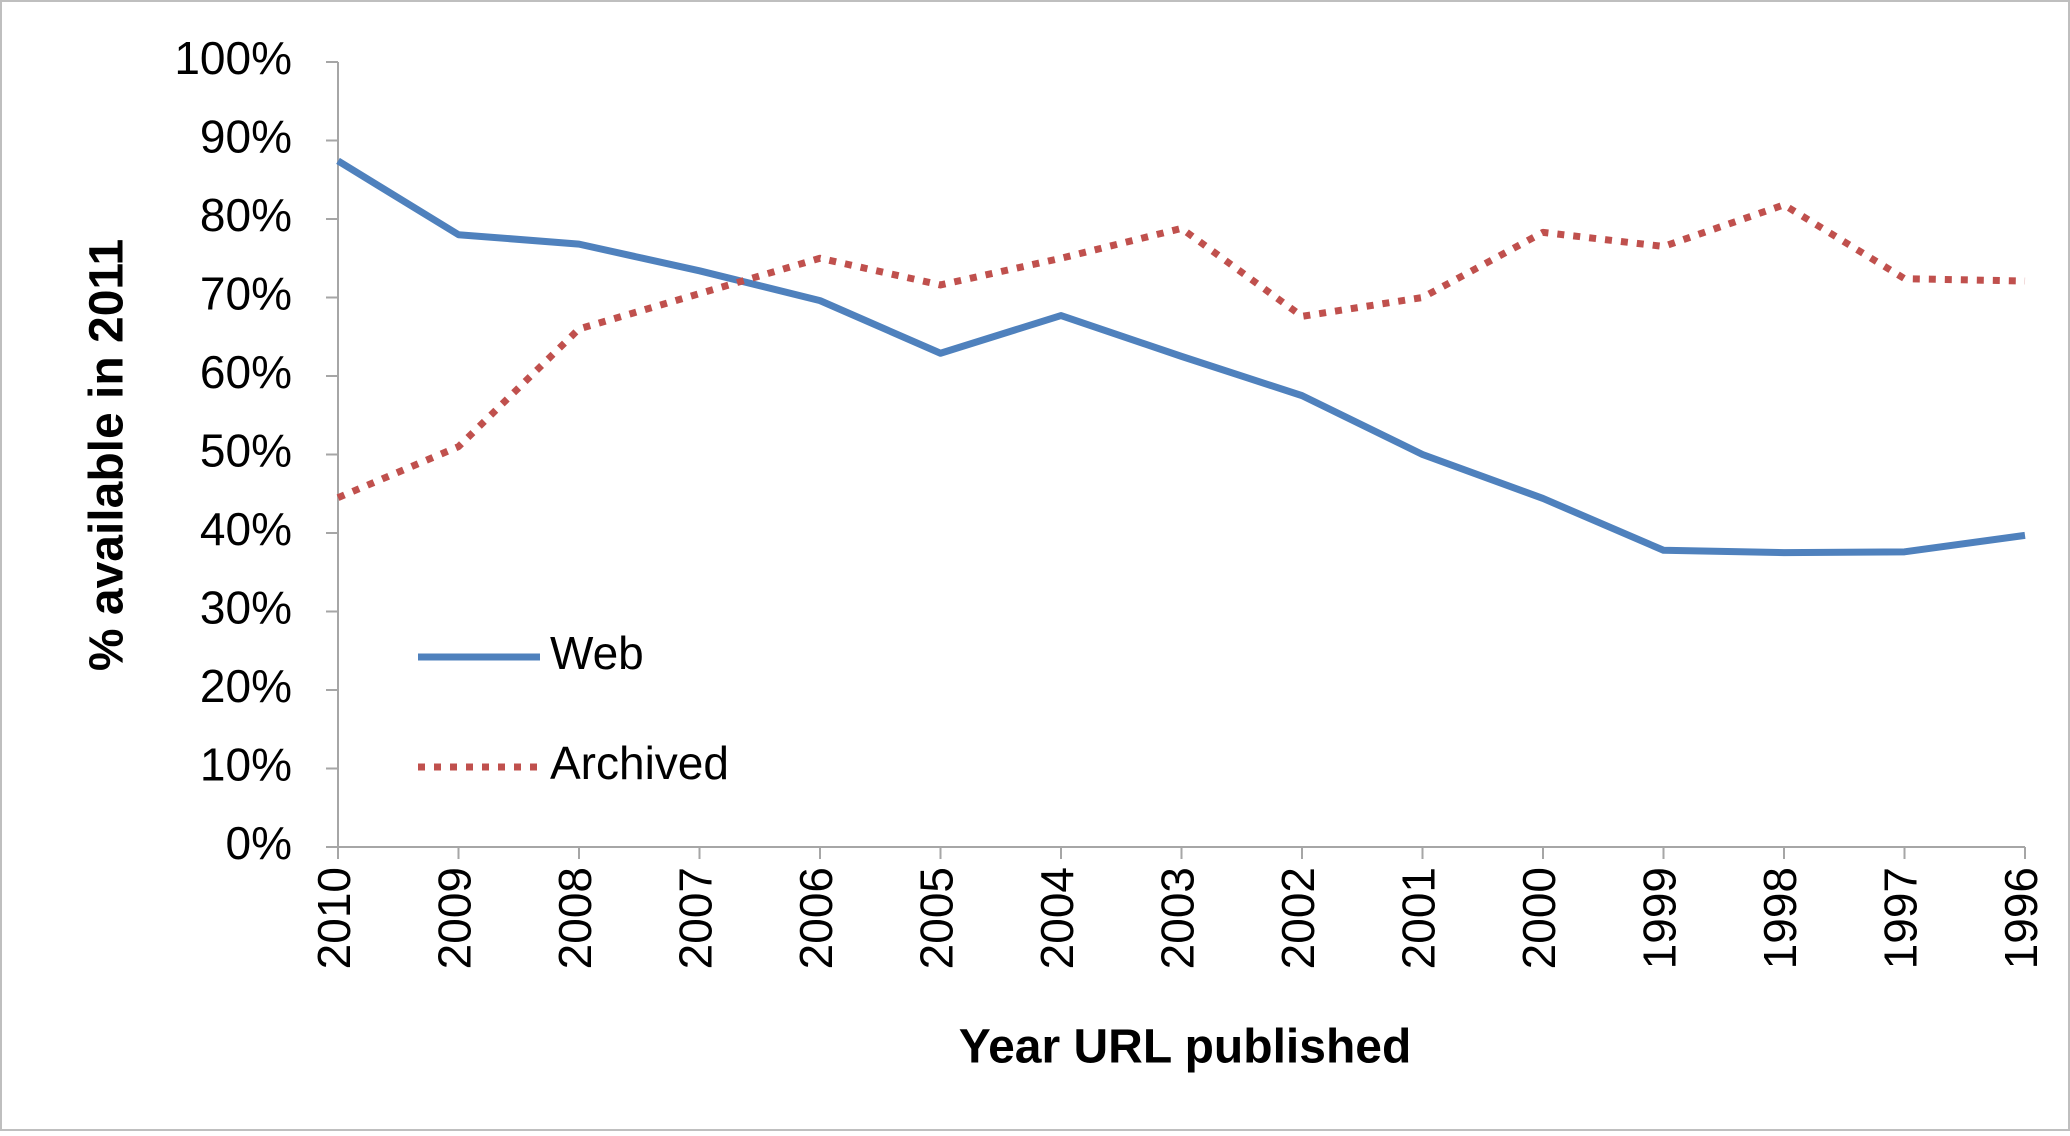  What do you see at coordinates (246, 215) in the screenshot?
I see `y-tick-label: 80%` at bounding box center [246, 215].